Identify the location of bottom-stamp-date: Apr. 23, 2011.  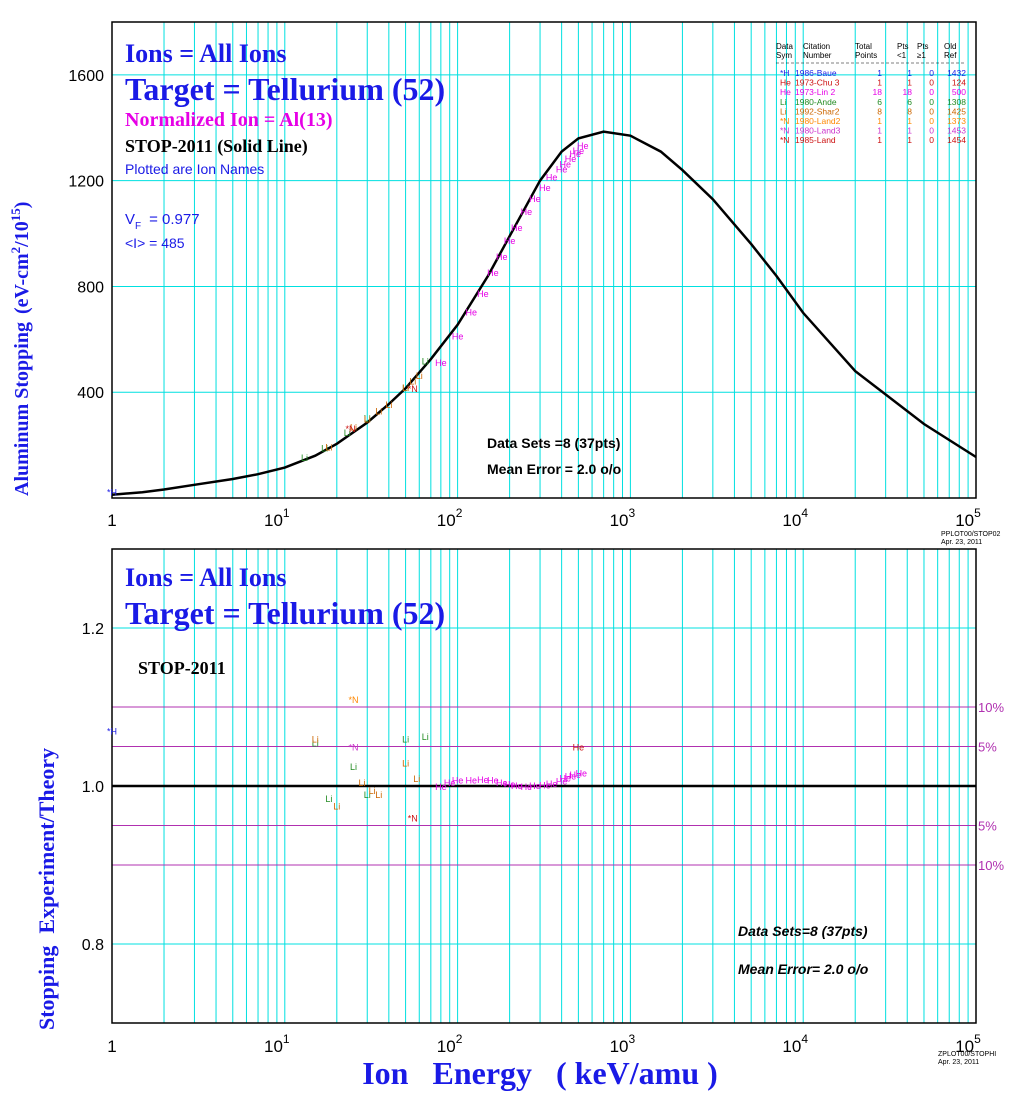
(958, 1062).